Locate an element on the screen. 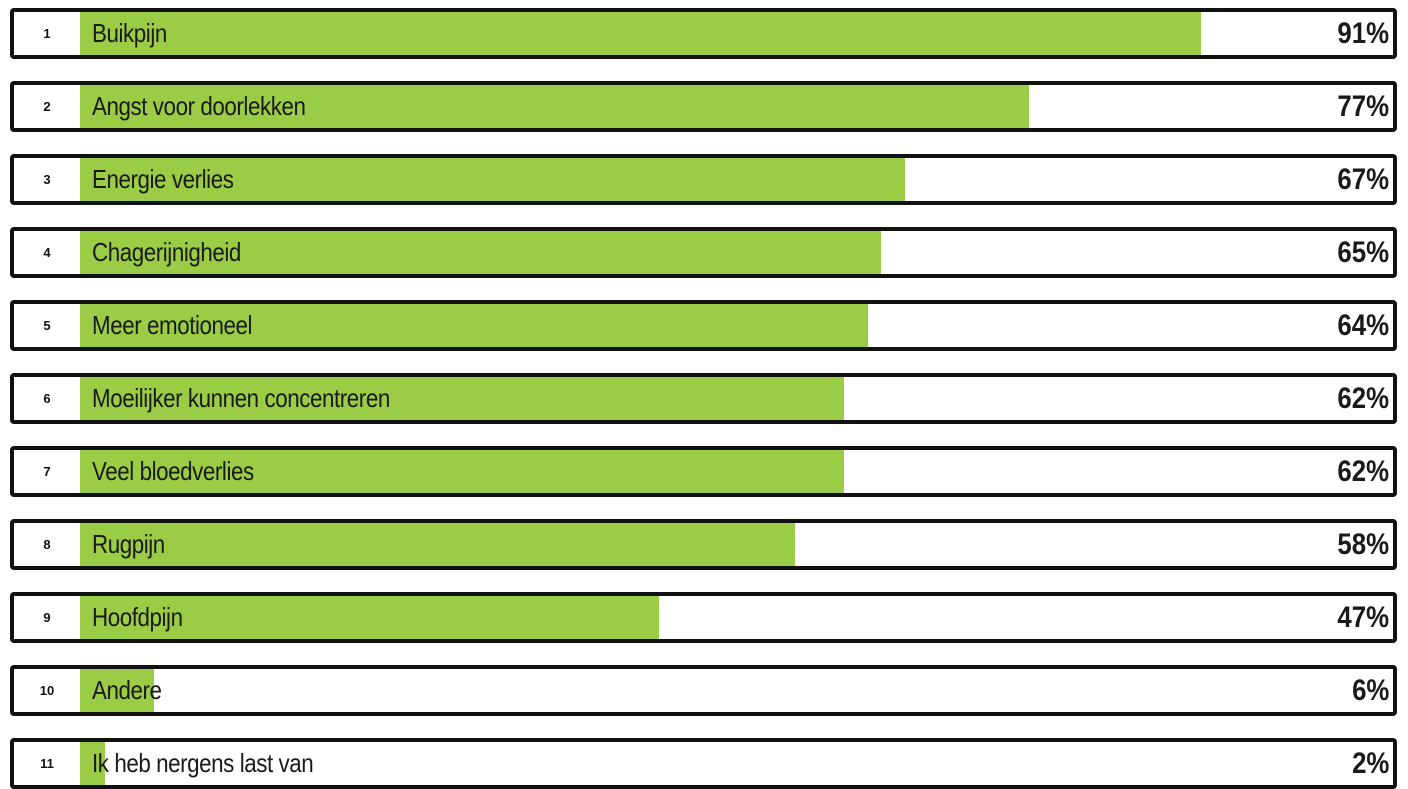 The width and height of the screenshot is (1408, 789). category-label: Ik heb nergens last van is located at coordinates (203, 763).